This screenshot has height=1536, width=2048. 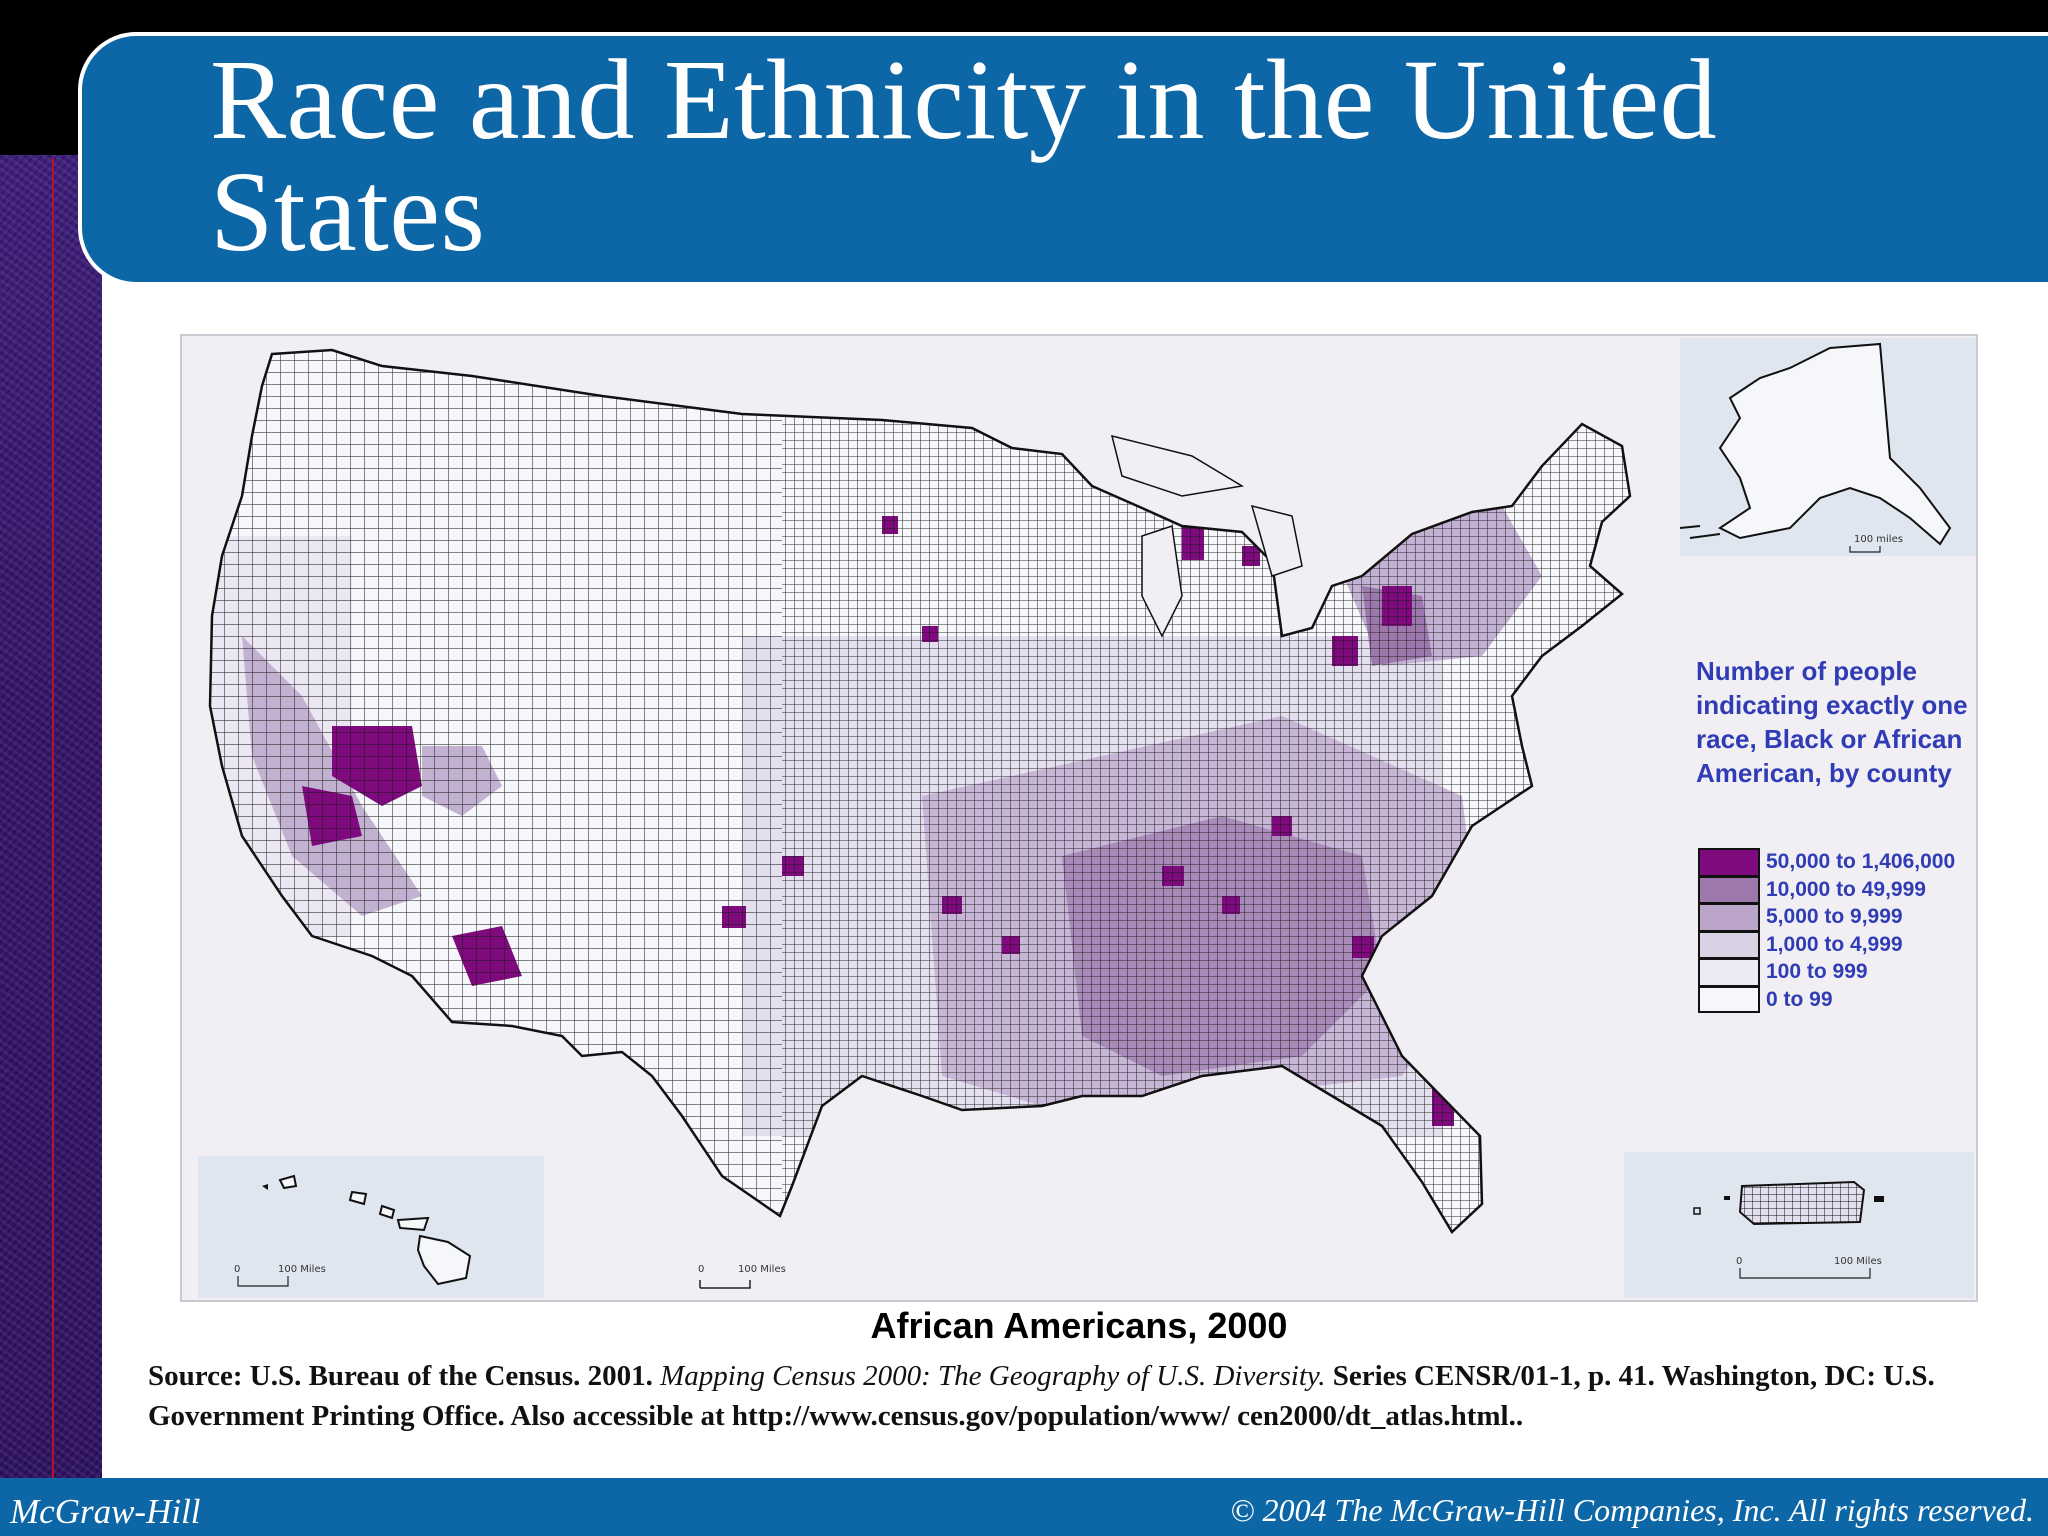 What do you see at coordinates (1788, 1229) in the screenshot?
I see `puerto-rico-map` at bounding box center [1788, 1229].